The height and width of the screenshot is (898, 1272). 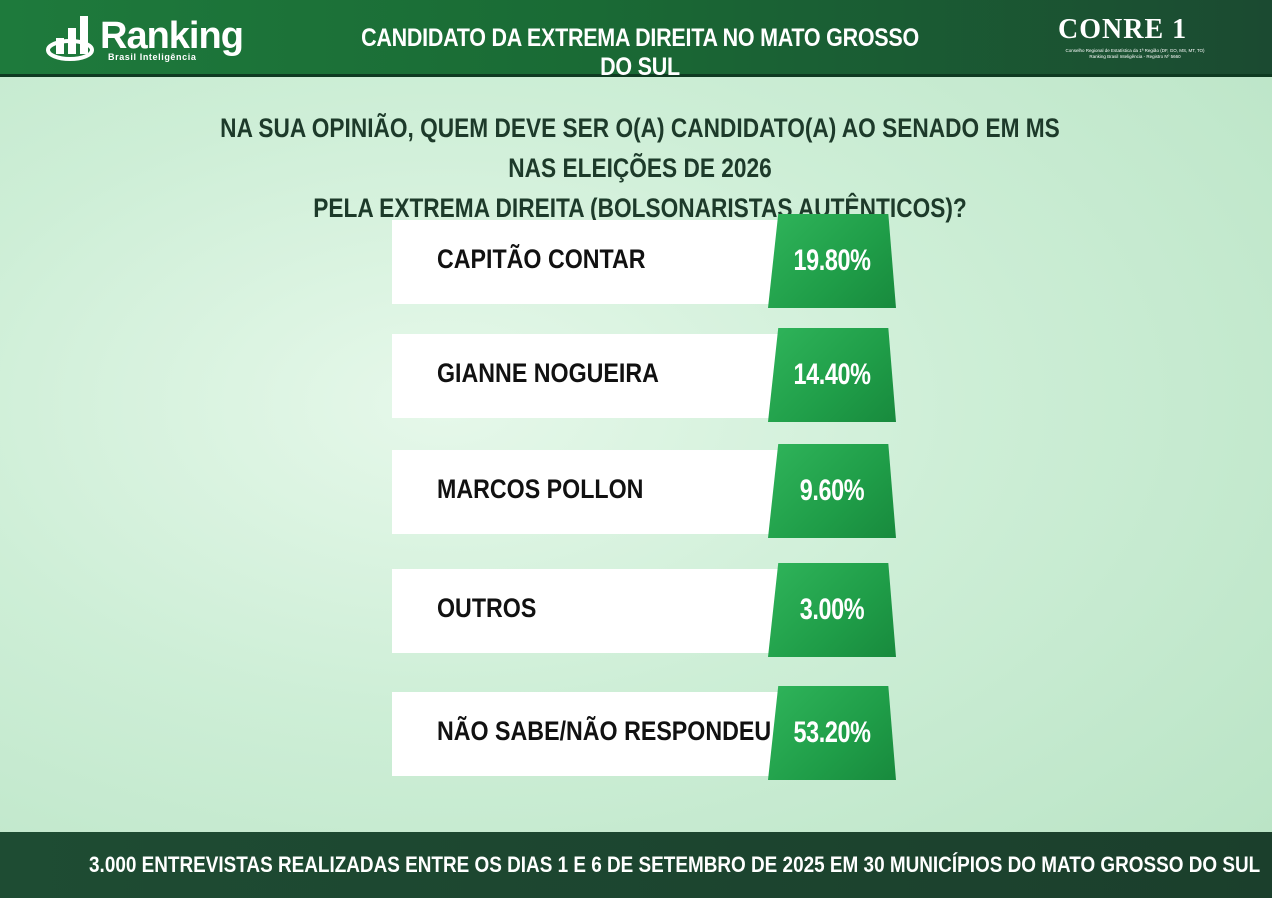 What do you see at coordinates (152, 57) in the screenshot?
I see `logo-subtitle: Brasil Inteligência` at bounding box center [152, 57].